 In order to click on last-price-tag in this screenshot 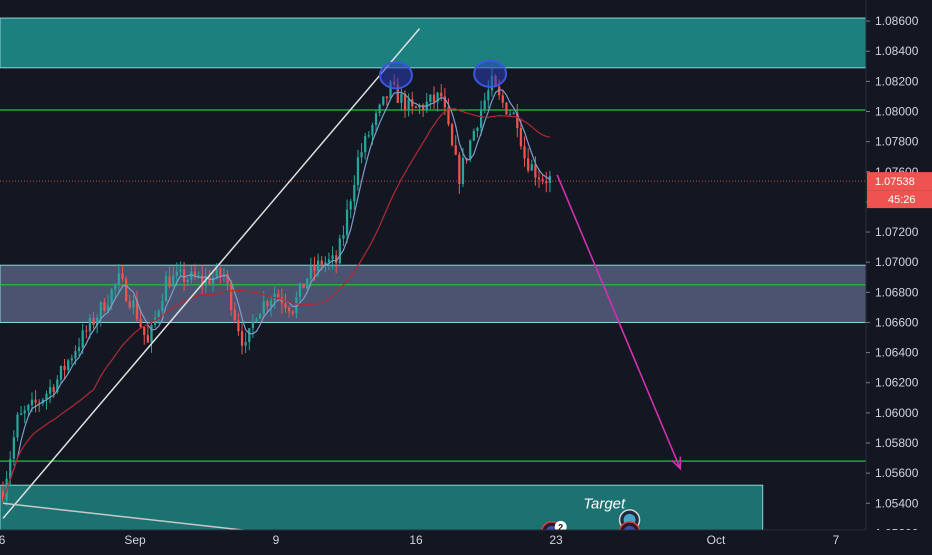, I will do `click(899, 181)`.